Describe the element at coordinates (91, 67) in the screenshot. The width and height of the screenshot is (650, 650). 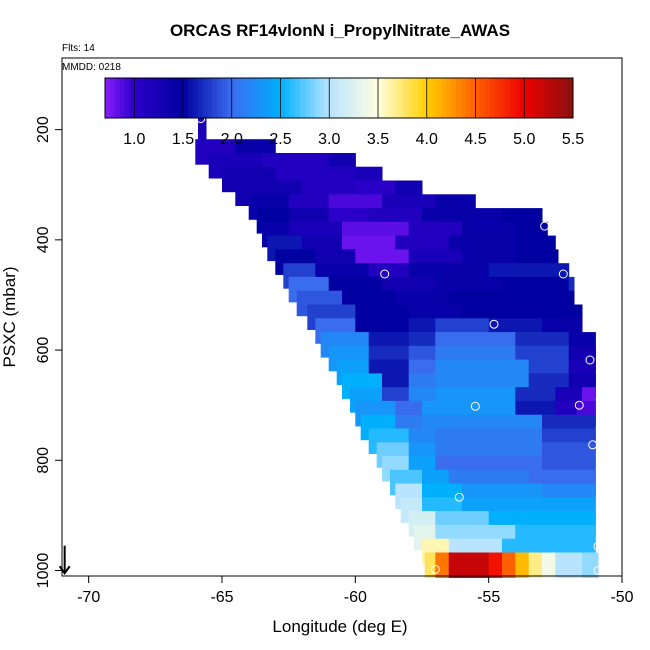
I see `date-annotation: MMDD: 0218` at that location.